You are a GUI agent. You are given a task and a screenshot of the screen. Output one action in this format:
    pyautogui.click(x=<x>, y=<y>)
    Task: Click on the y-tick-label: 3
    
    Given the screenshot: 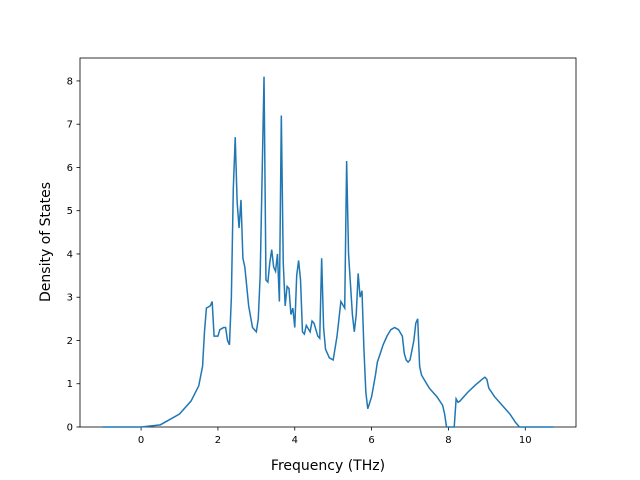 What is the action you would take?
    pyautogui.click(x=70, y=298)
    